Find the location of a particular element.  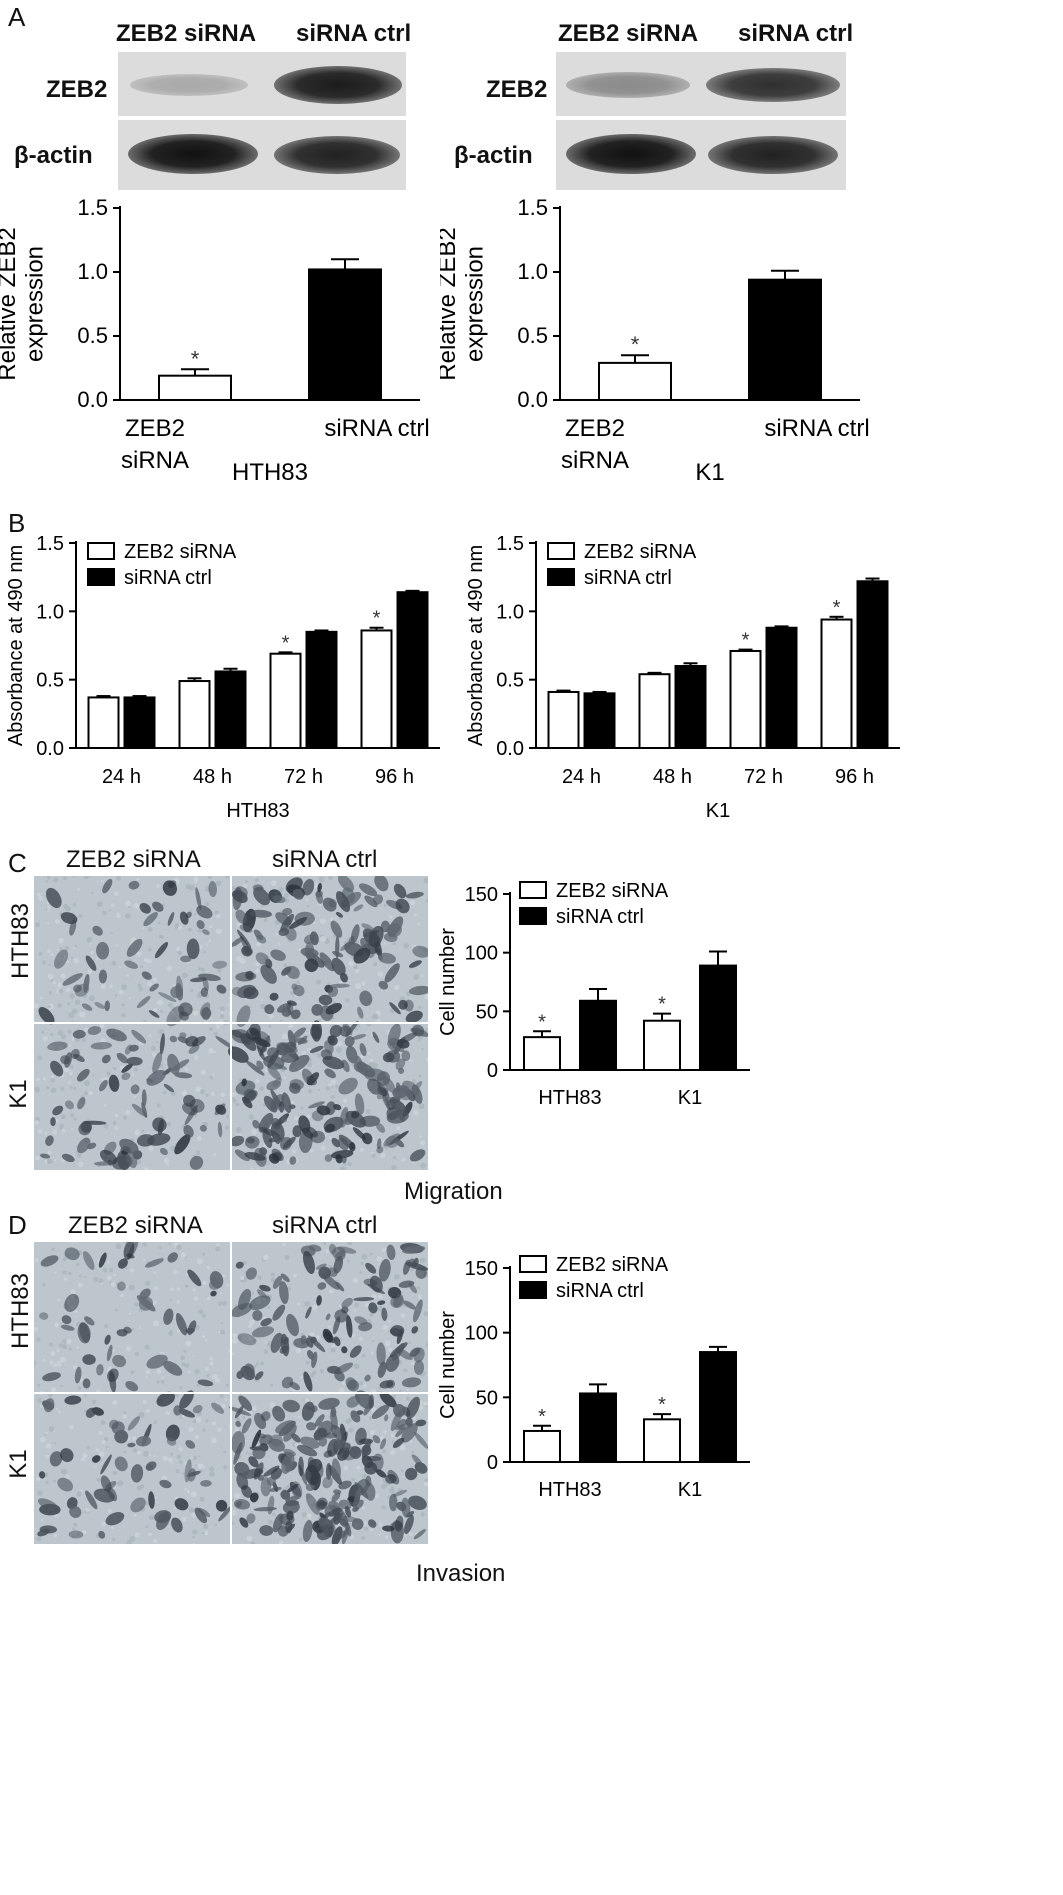

y-axis-label-line: Relative ZEB2 is located at coordinates (10, 303).